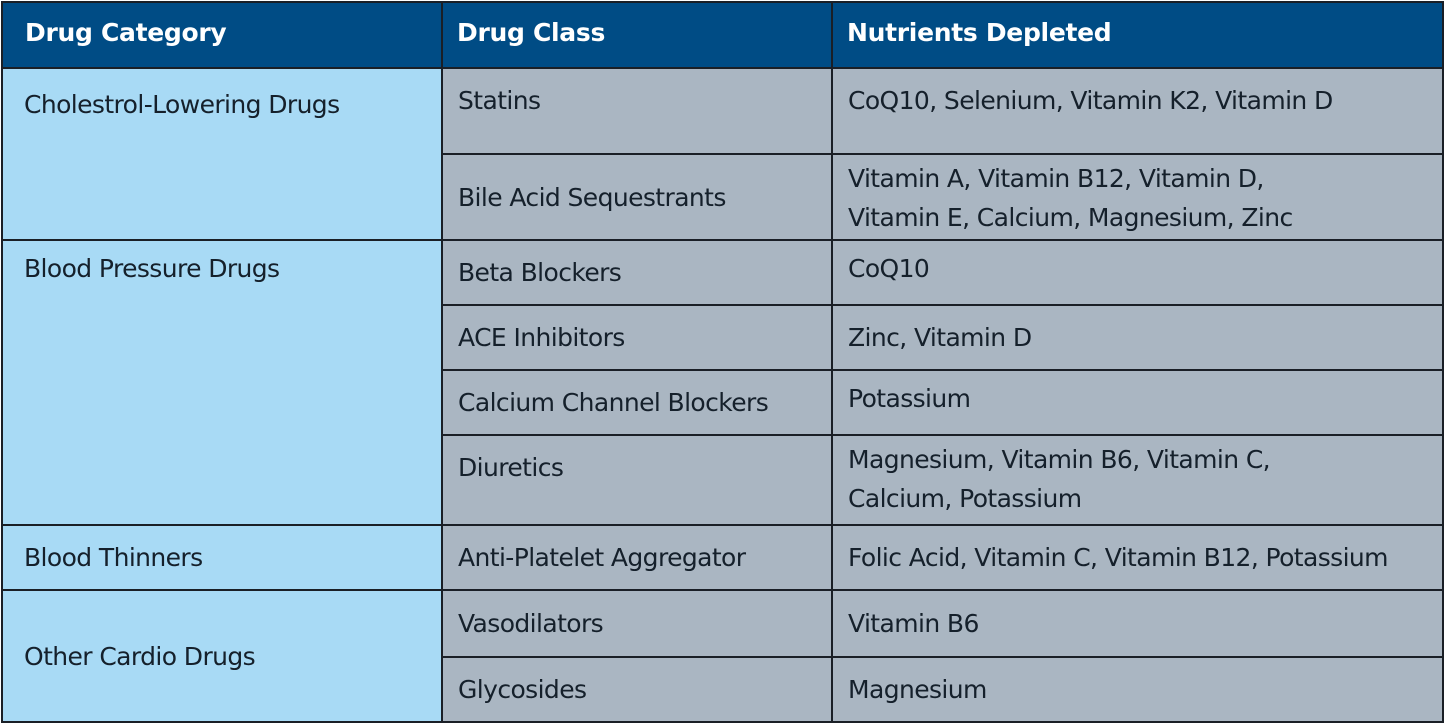 The image size is (1445, 723). What do you see at coordinates (1059, 459) in the screenshot?
I see `nutrients-line: Magnesium, Vitamin B6, Vitamin C,` at bounding box center [1059, 459].